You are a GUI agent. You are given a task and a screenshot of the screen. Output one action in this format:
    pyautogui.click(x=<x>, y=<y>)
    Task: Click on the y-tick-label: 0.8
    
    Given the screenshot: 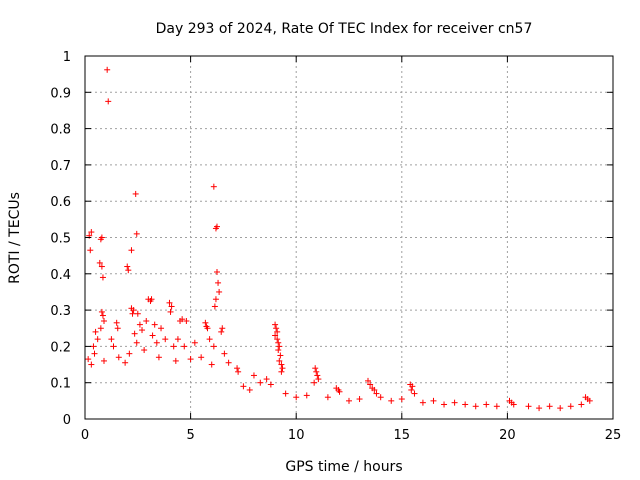 What is the action you would take?
    pyautogui.click(x=60, y=130)
    